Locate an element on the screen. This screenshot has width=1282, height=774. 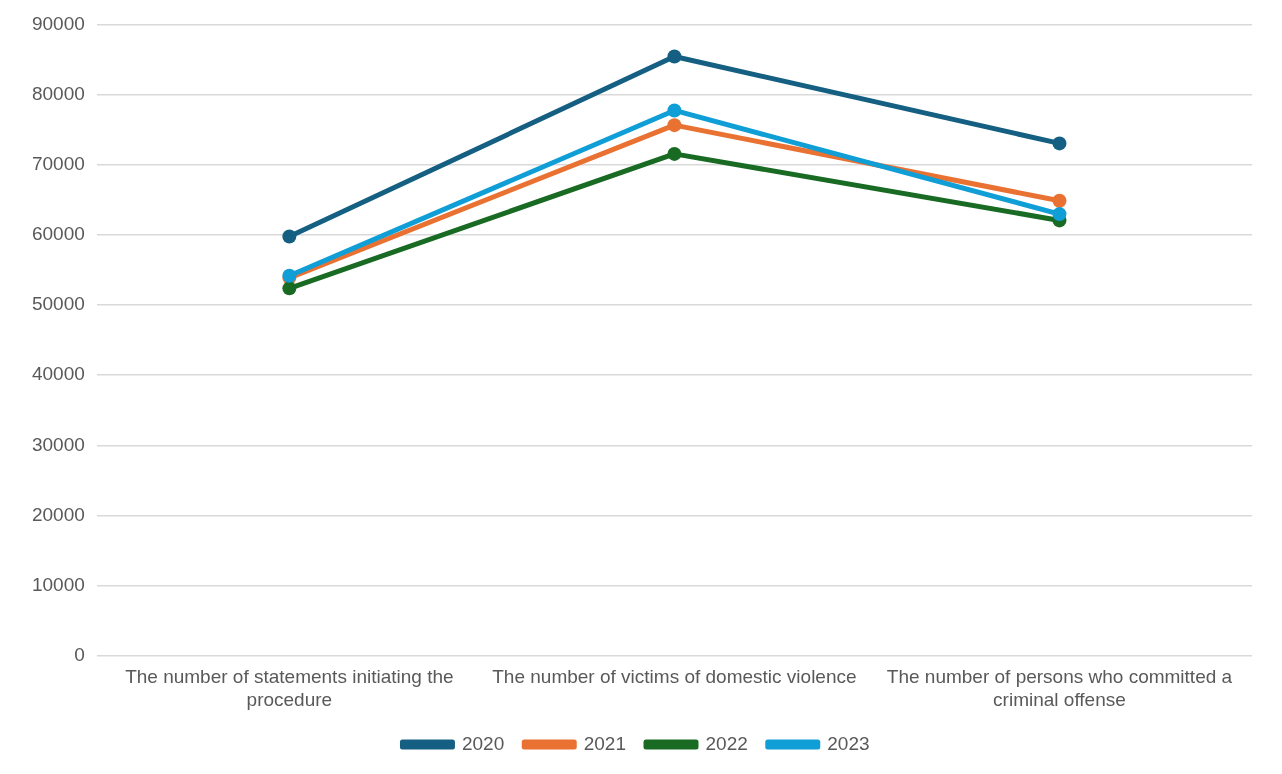
x-tick-label: The number of victims of domestic violence is located at coordinates (674, 677).